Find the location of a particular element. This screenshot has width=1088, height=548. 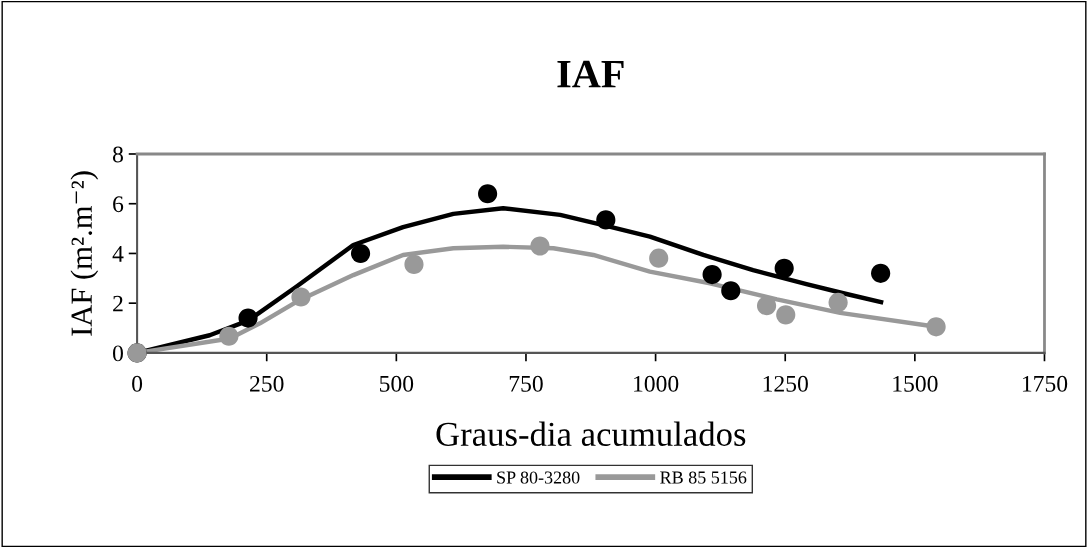

x-tick-label: 0 is located at coordinates (137, 383).